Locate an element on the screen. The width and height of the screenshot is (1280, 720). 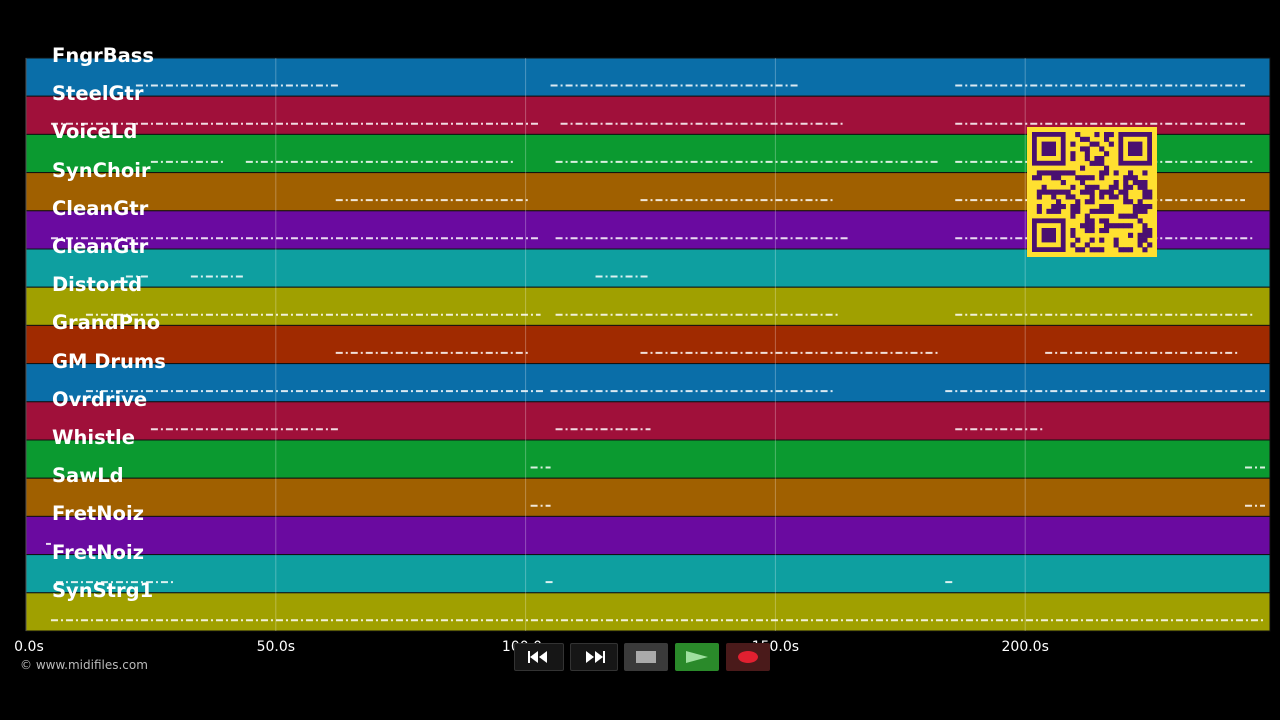
rewind-button is located at coordinates (539, 657).